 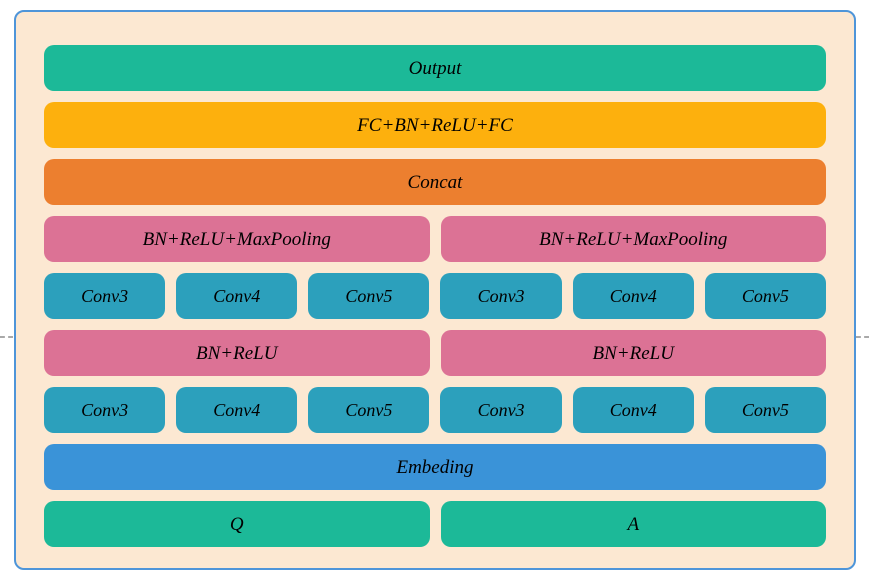 What do you see at coordinates (633, 296) in the screenshot?
I see `conv4-a-upper-block: Conv4` at bounding box center [633, 296].